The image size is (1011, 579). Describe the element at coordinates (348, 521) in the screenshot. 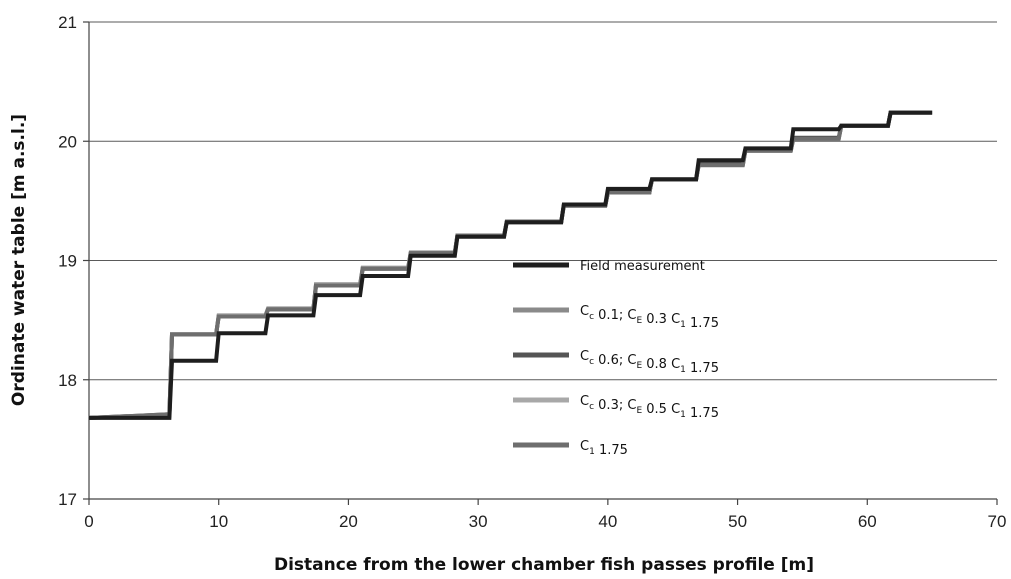

I see `x-tick-label-20: 20` at that location.